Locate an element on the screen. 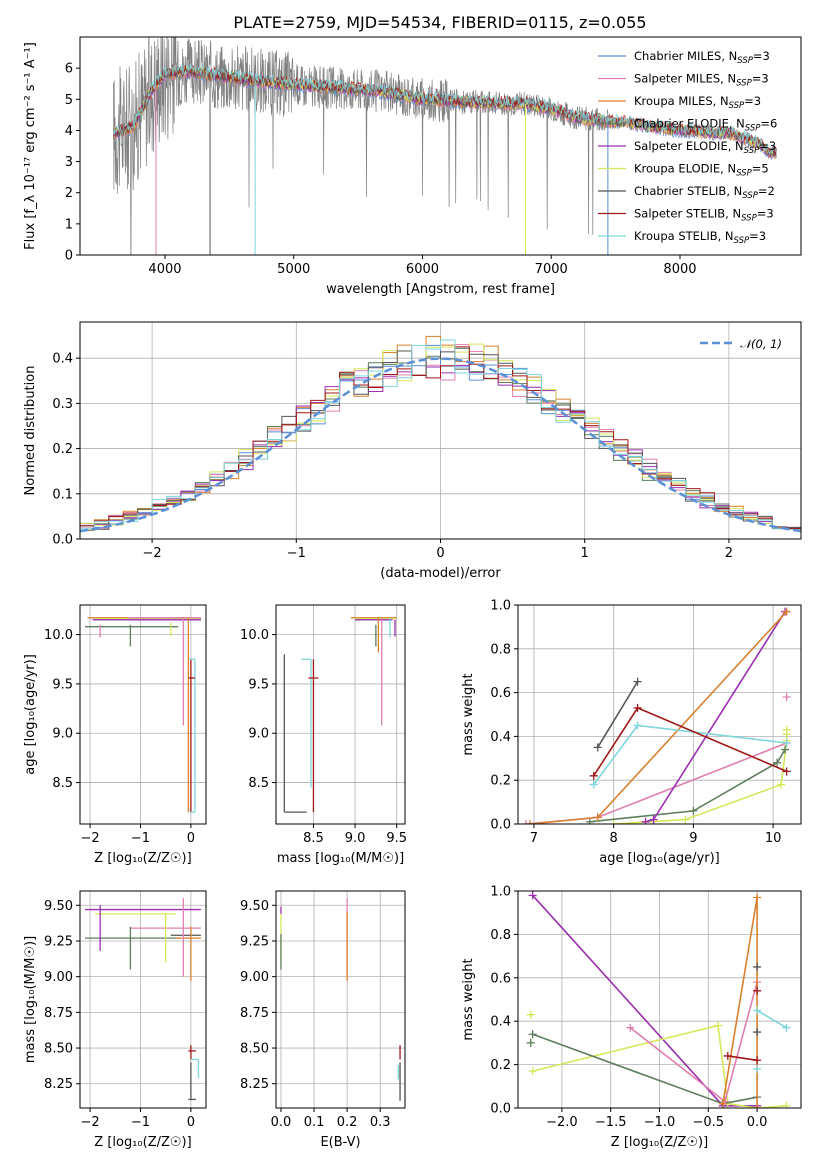  legend-name: Salpeter ELODIE, N is located at coordinates (689, 146).